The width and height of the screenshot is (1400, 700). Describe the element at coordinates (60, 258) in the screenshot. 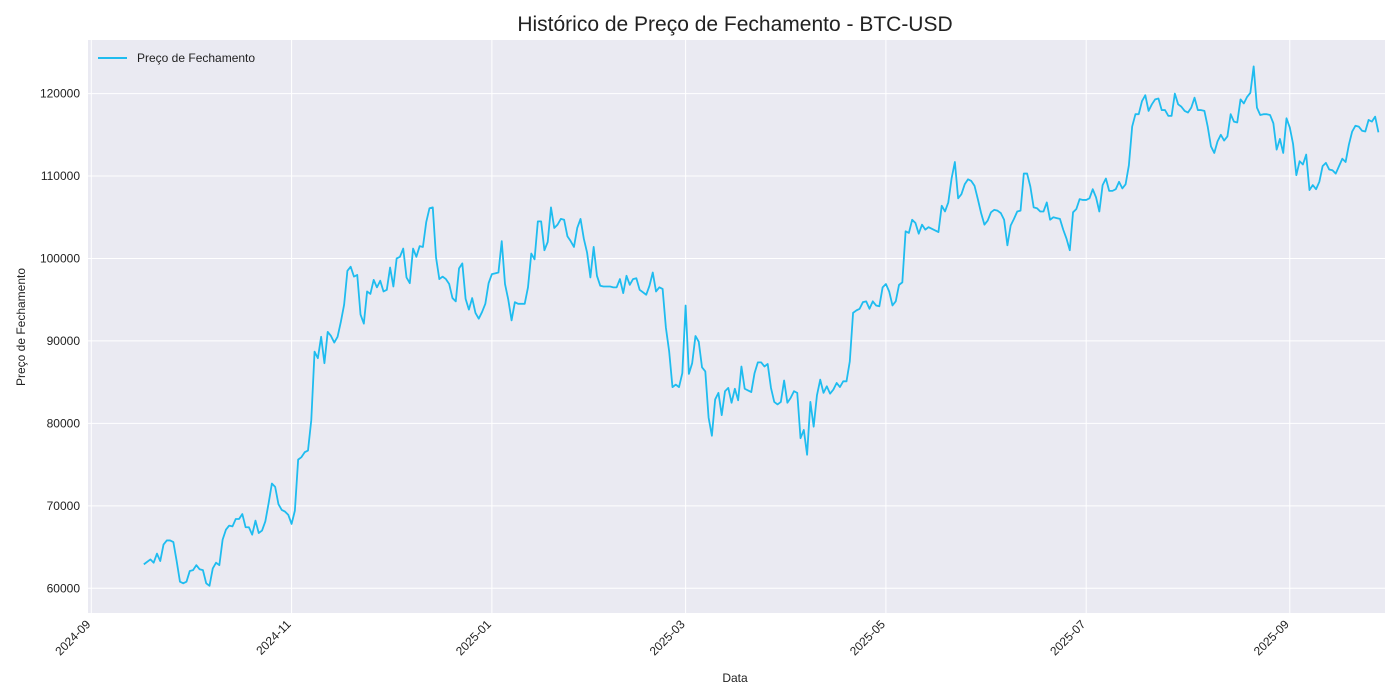

I see `y-tick-label: 100000` at that location.